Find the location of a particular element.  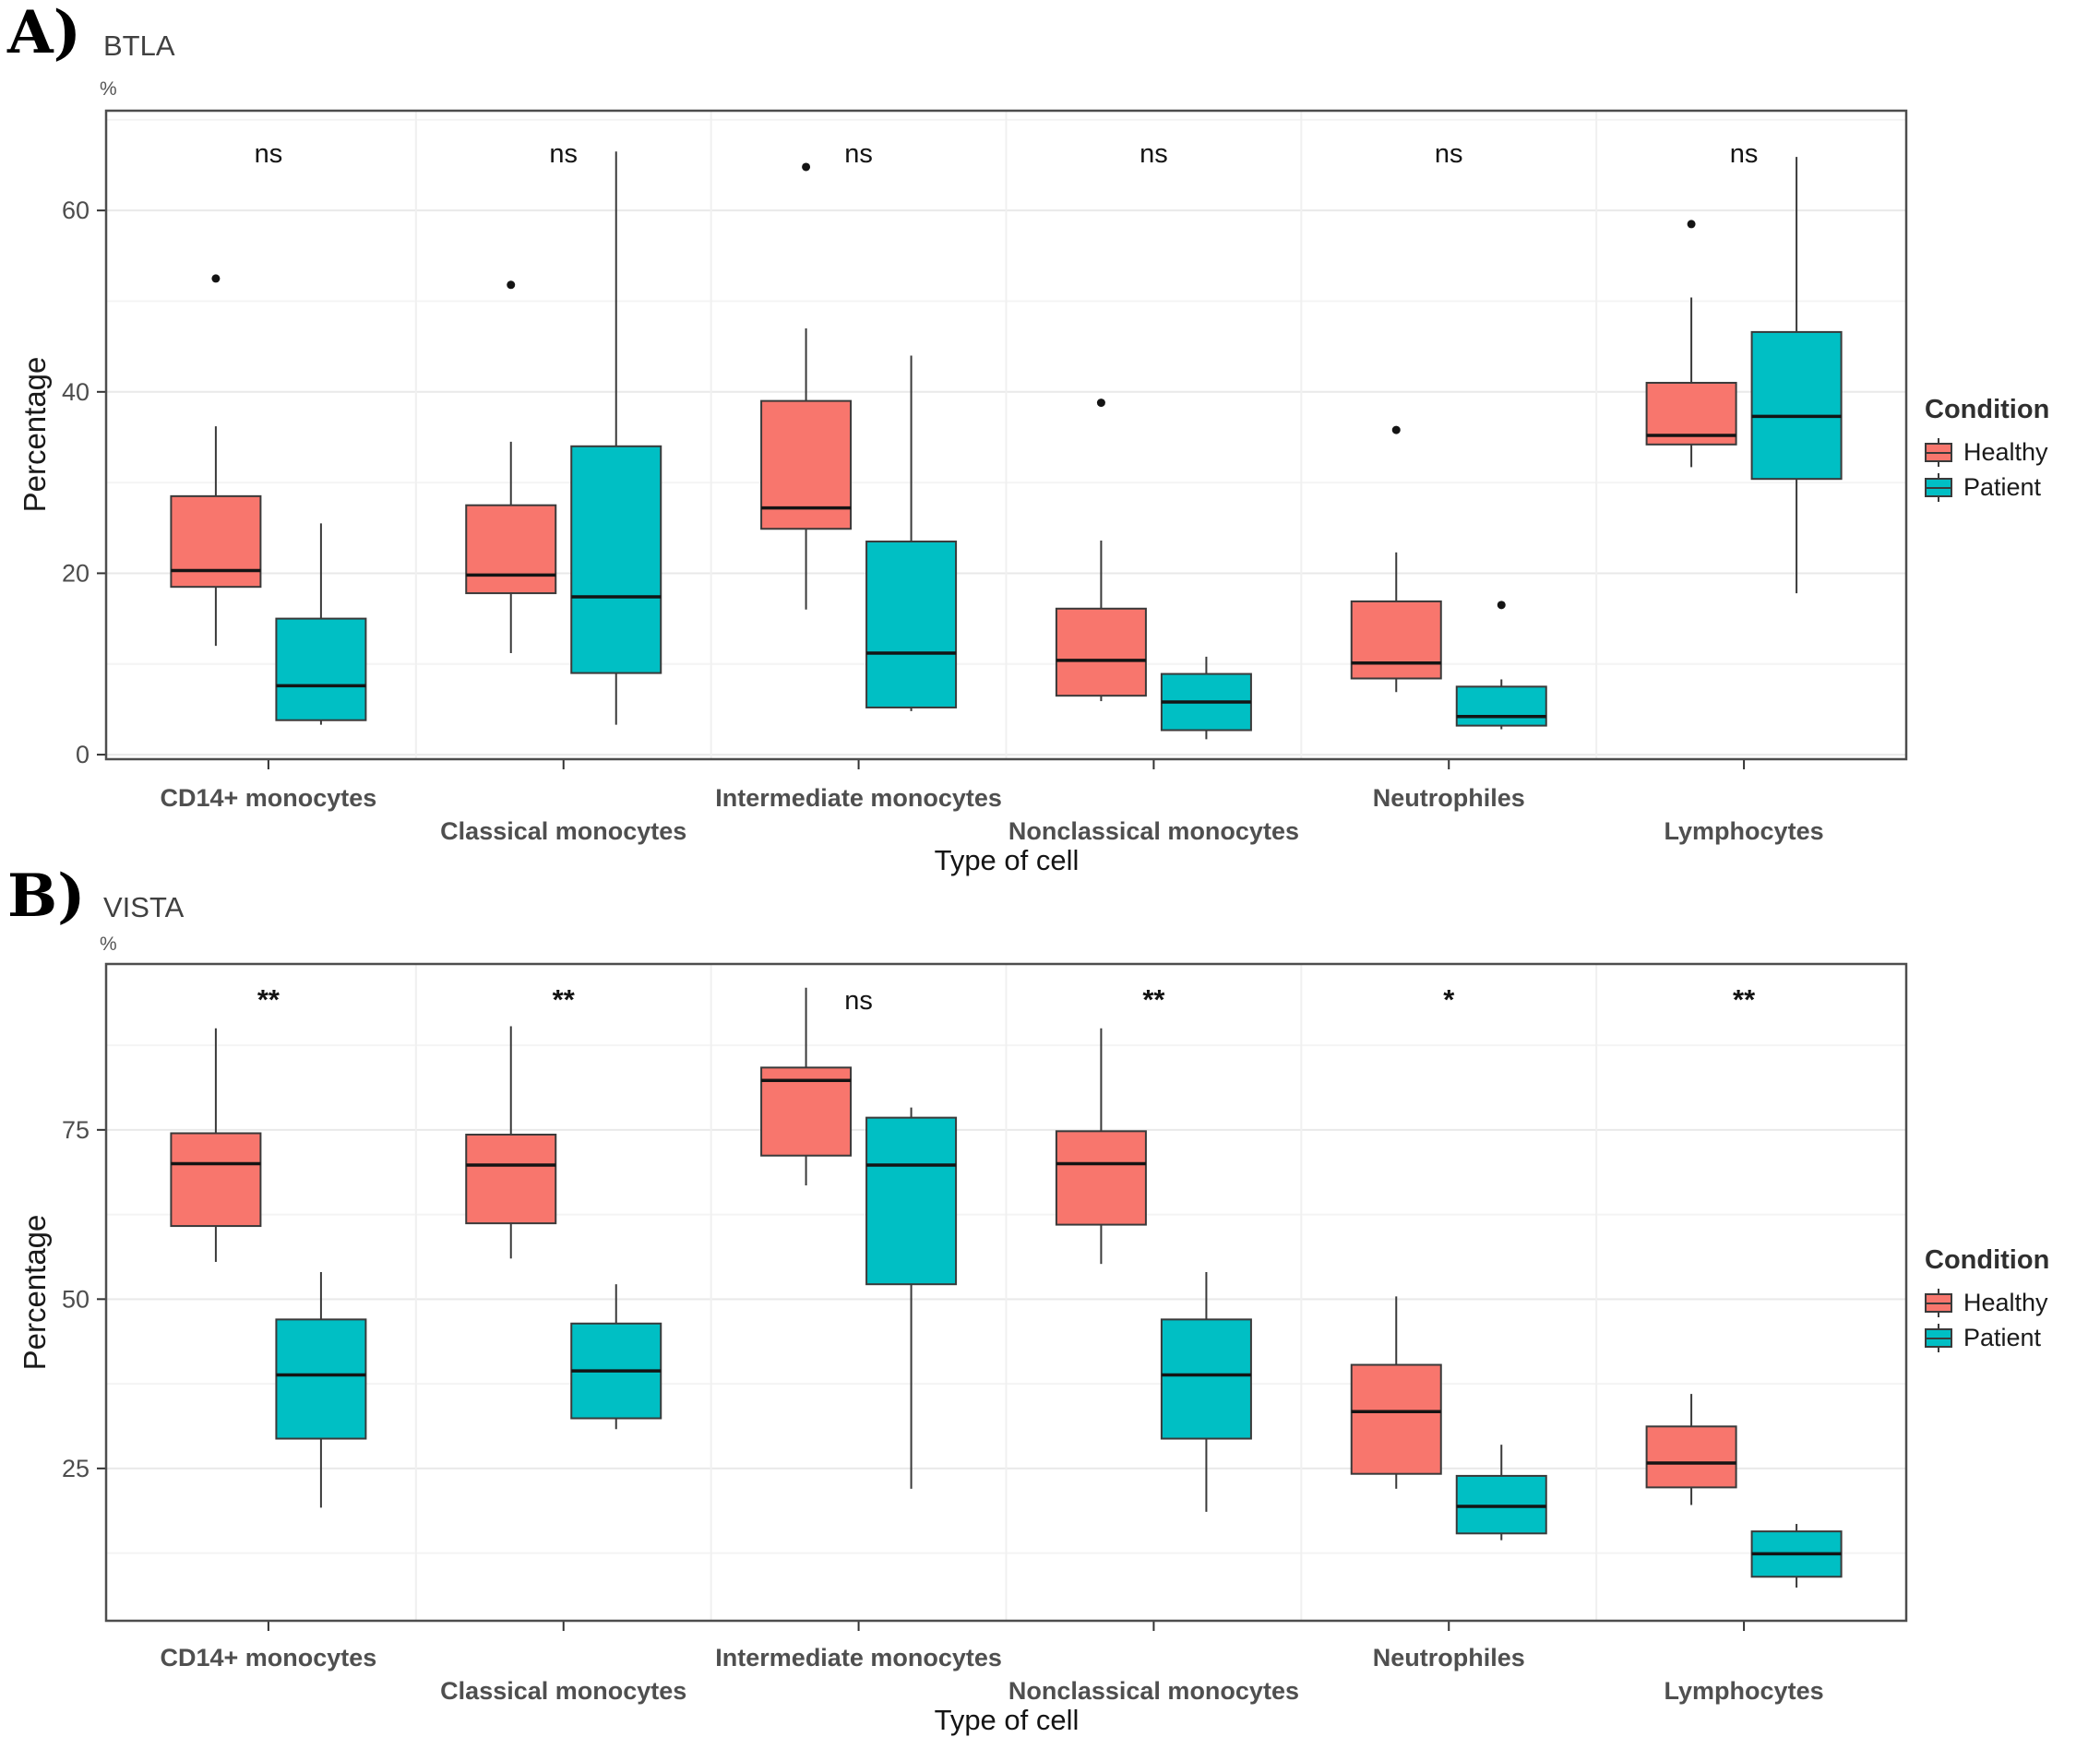

y-tick-label: 75 is located at coordinates (75, 1130).